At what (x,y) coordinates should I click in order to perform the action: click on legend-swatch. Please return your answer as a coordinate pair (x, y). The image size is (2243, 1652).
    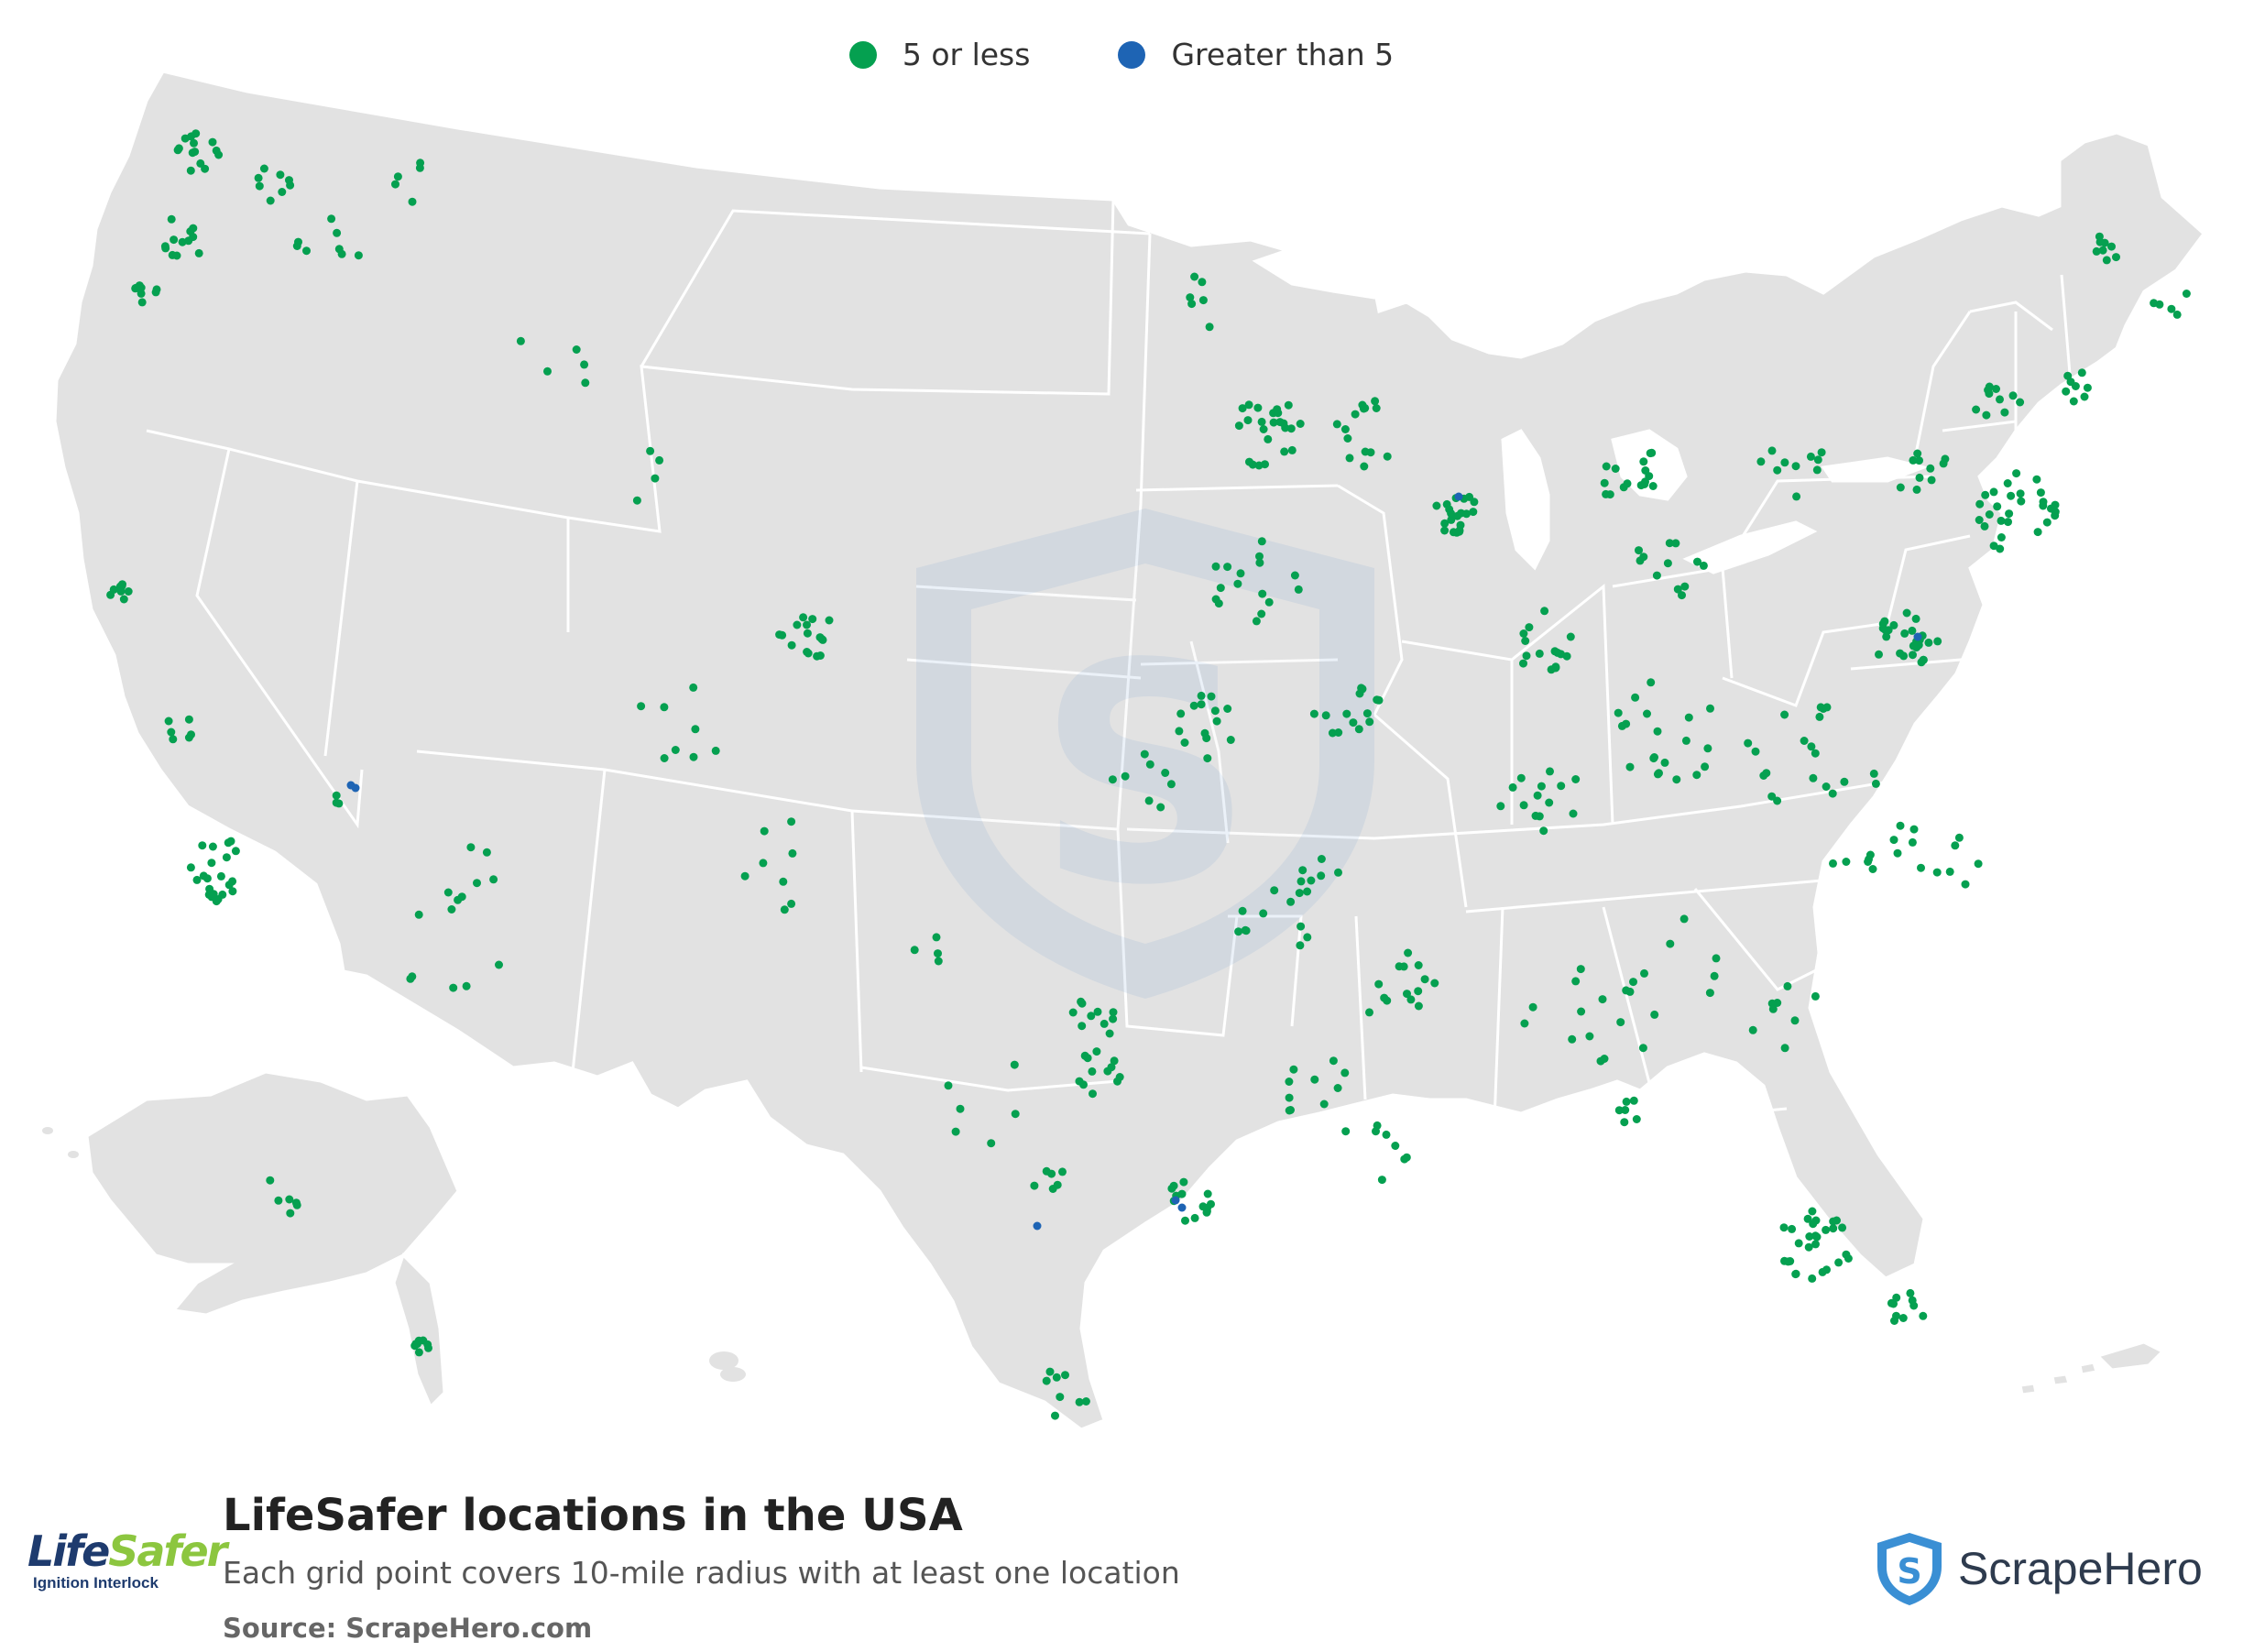
    Looking at the image, I should click on (1132, 54).